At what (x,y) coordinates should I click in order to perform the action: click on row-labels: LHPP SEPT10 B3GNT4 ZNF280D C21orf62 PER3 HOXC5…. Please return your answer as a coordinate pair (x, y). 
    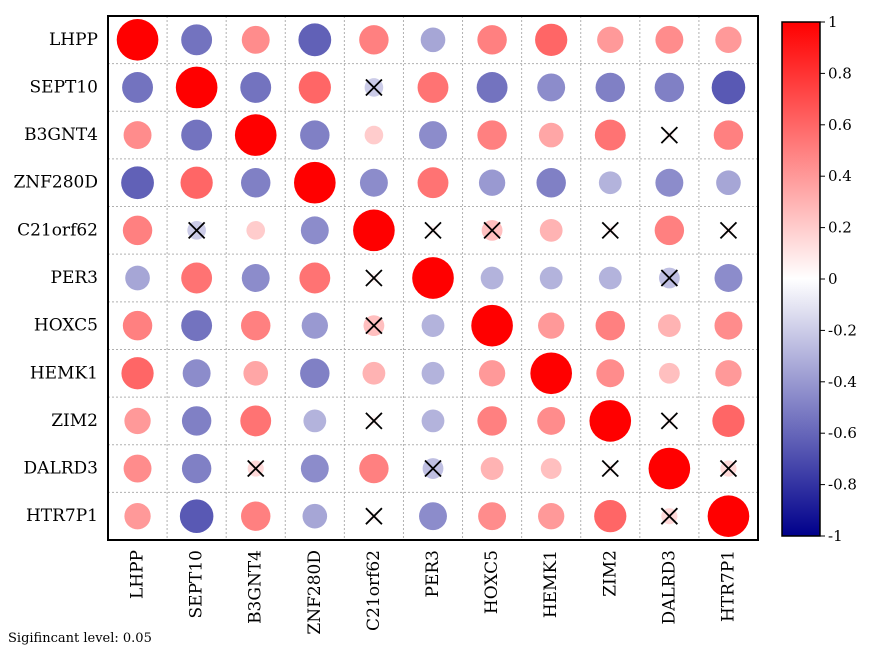
    Looking at the image, I should click on (55, 278).